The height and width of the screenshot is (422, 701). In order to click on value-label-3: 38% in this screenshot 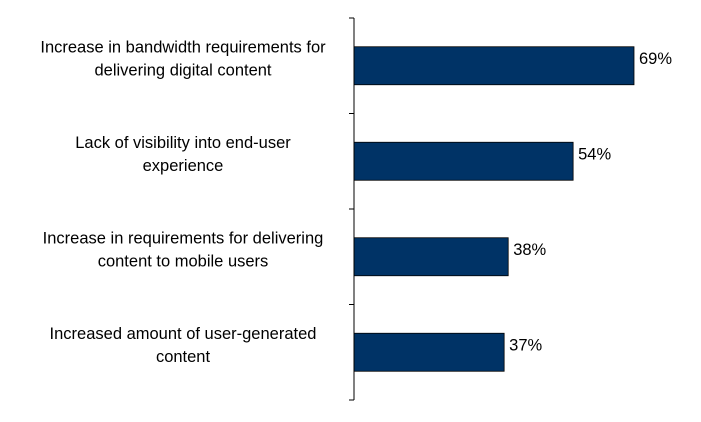, I will do `click(529, 250)`.